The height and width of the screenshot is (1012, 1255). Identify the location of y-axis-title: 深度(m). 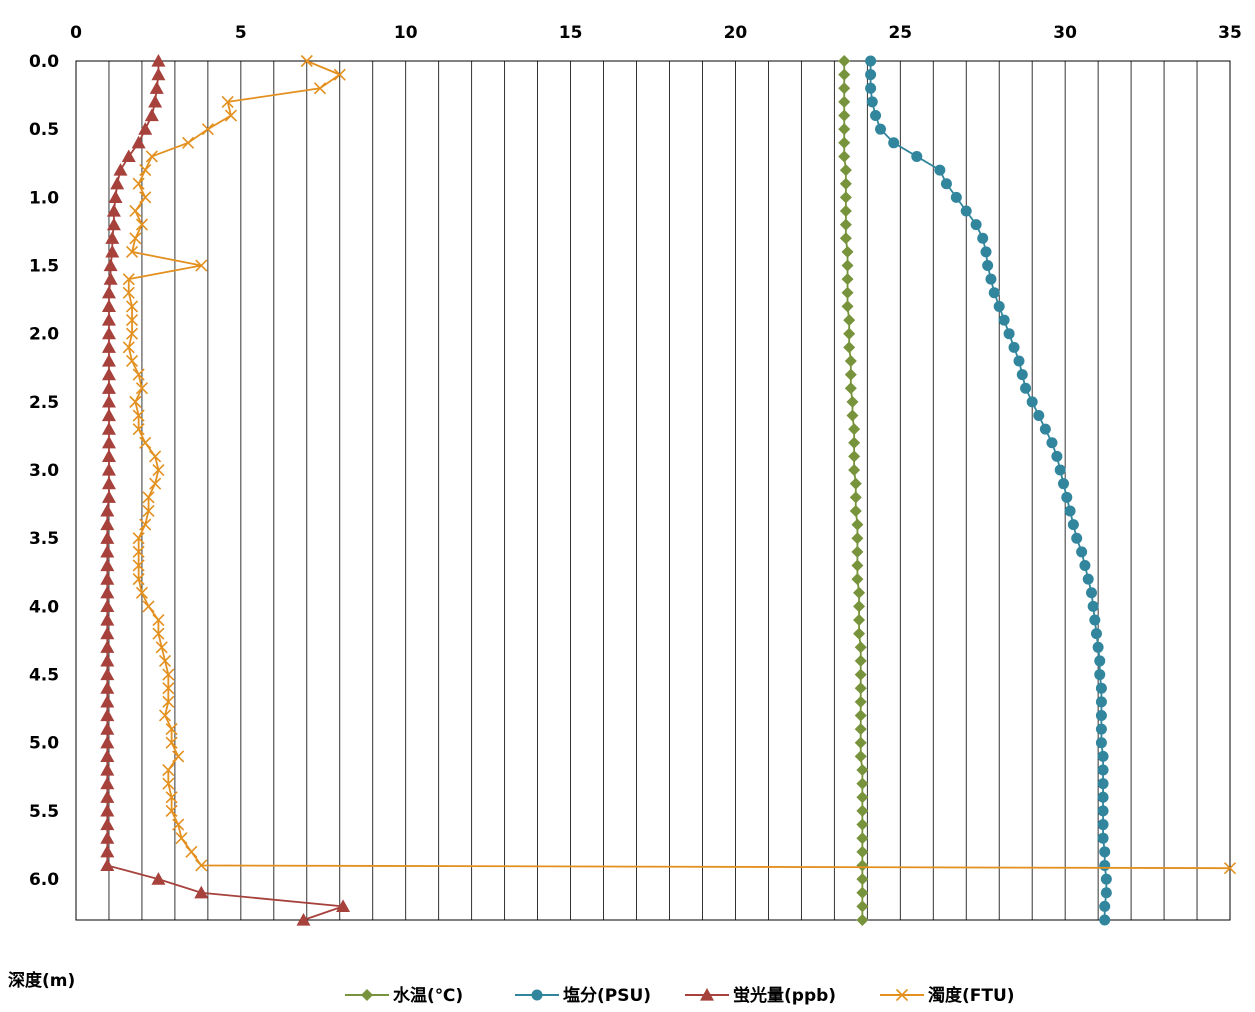
(41, 980).